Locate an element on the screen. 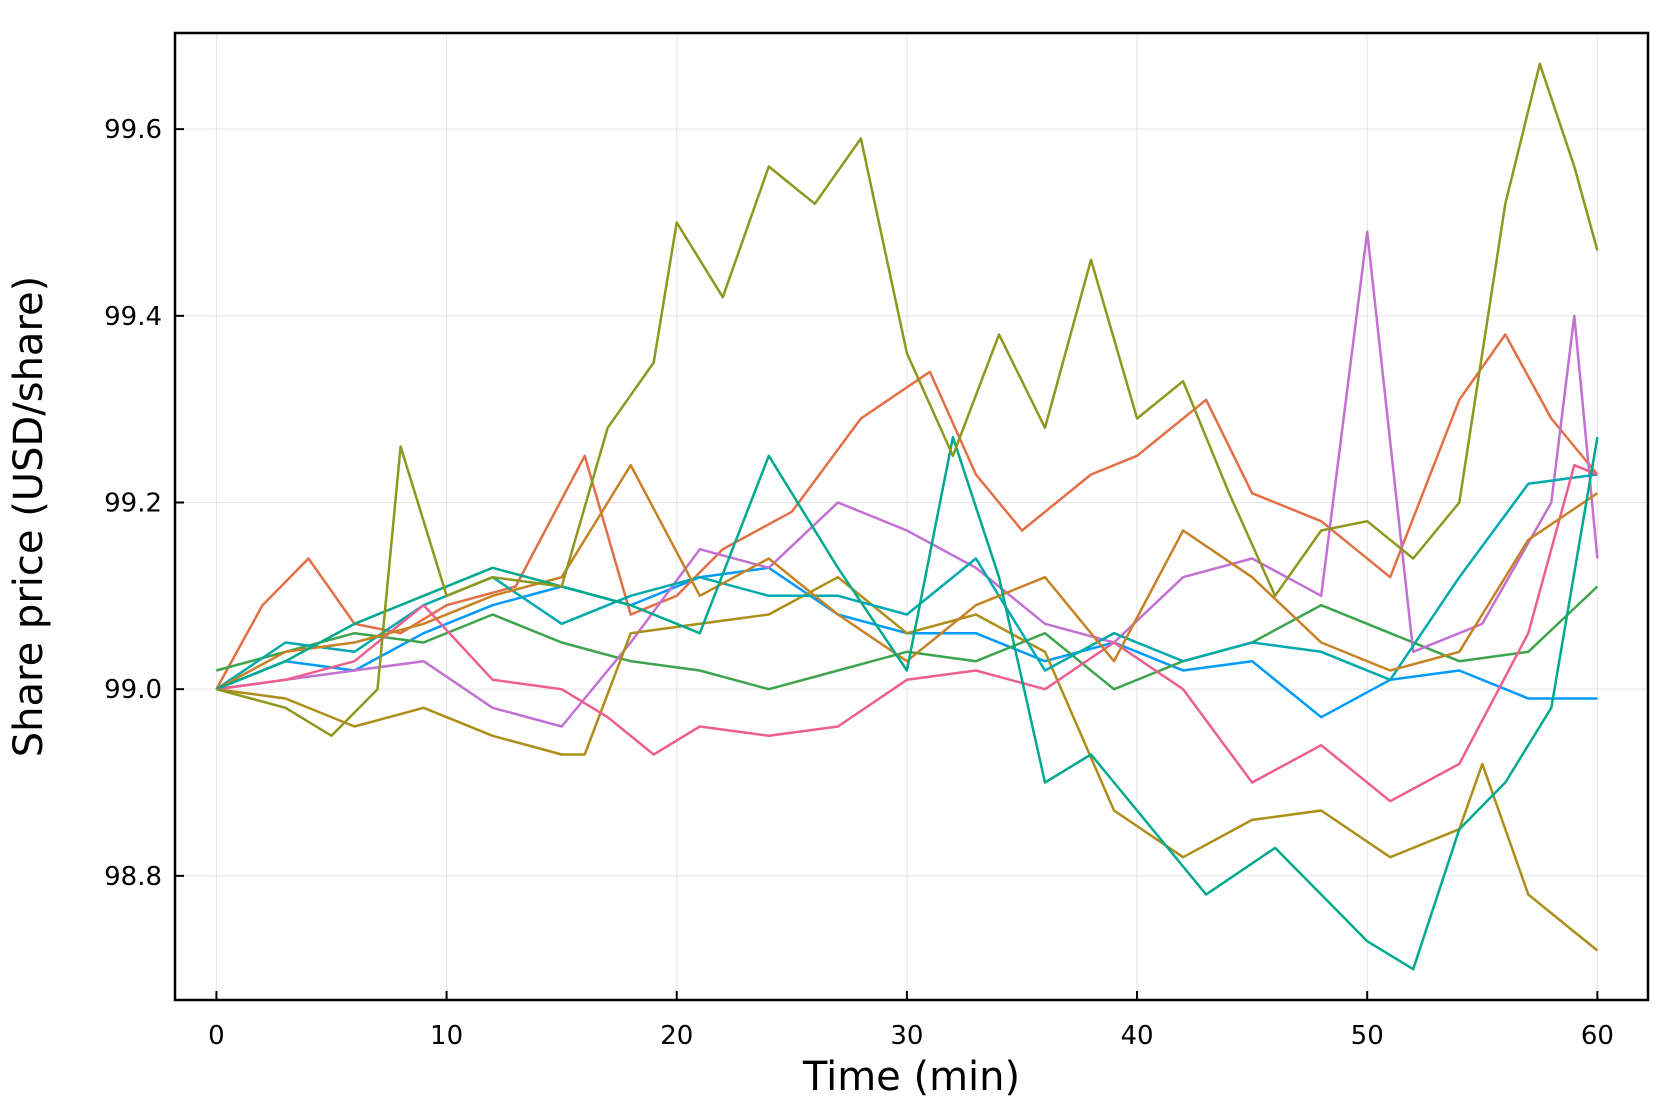 Image resolution: width=1667 pixels, height=1112 pixels. x-axis-title: Time (min) is located at coordinates (911, 1077).